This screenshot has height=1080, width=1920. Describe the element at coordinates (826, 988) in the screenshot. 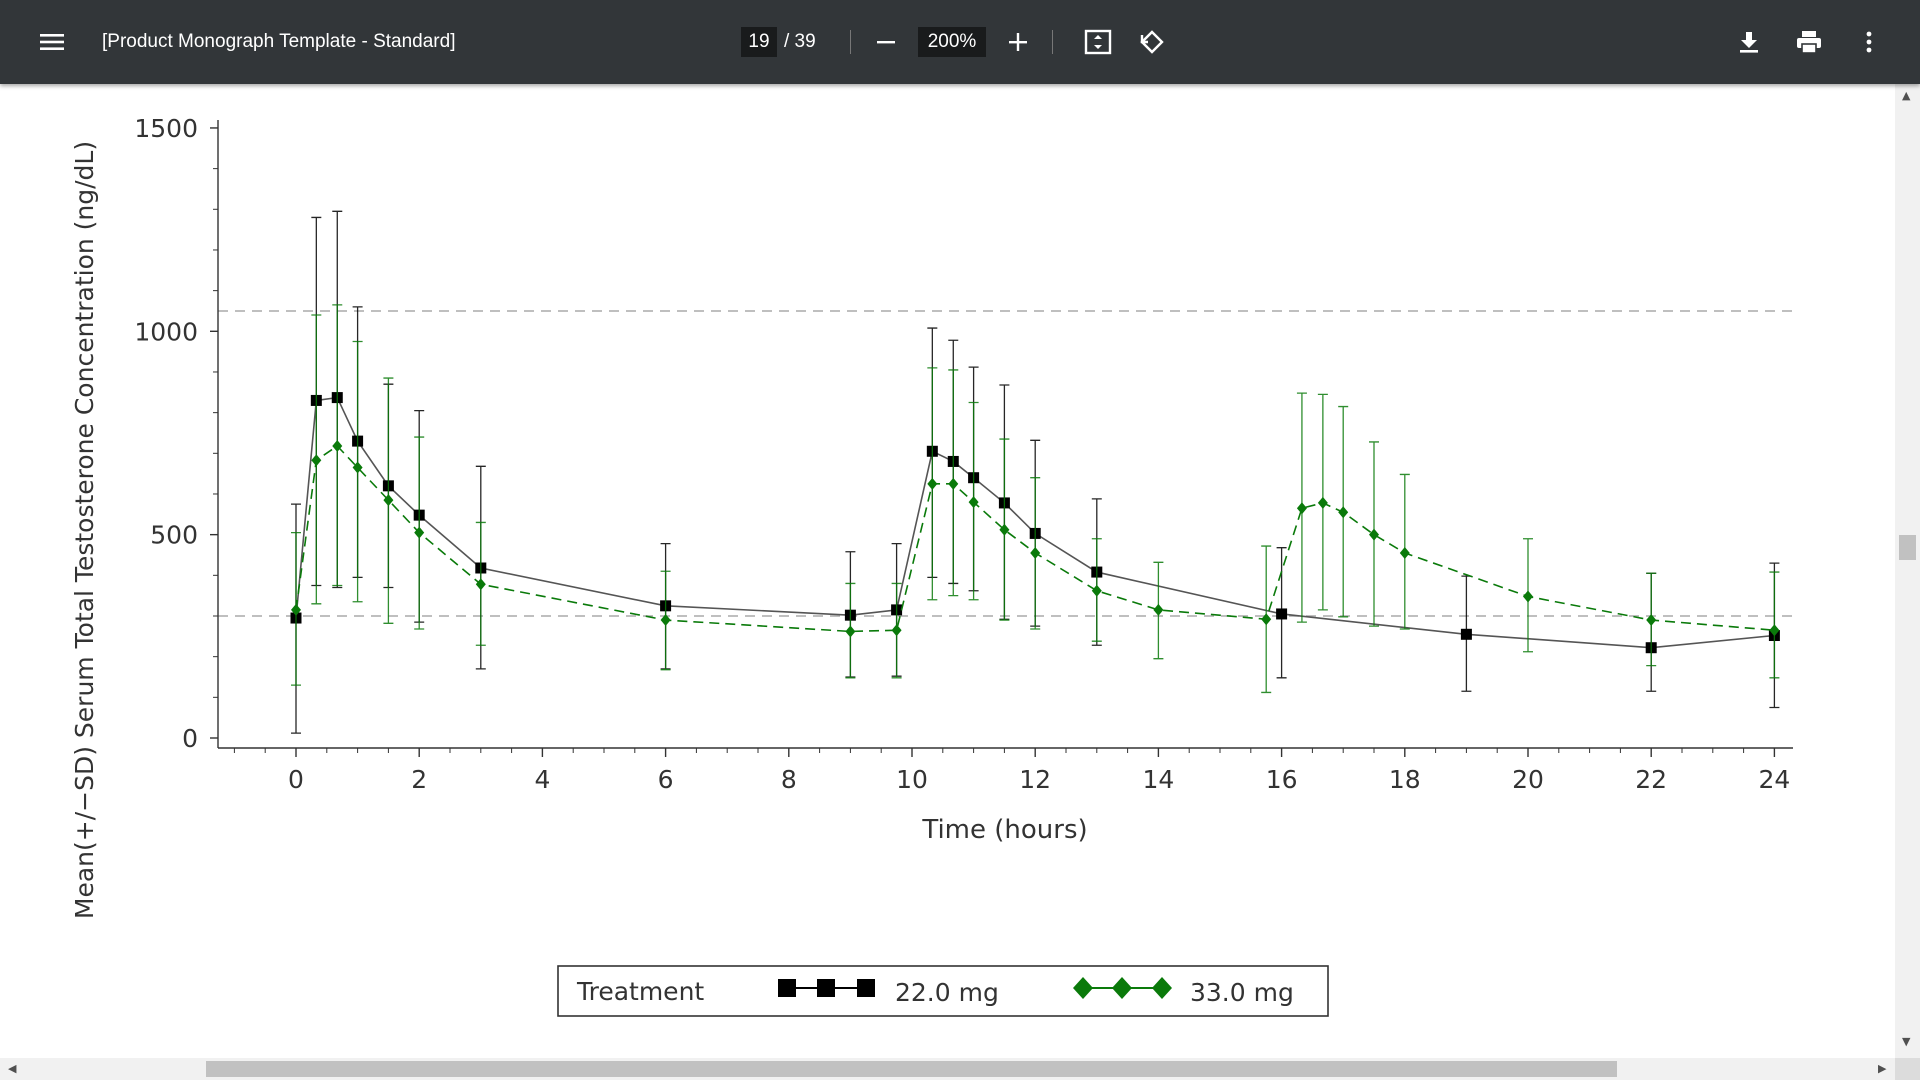

I see `legend-swatch-22mg` at that location.